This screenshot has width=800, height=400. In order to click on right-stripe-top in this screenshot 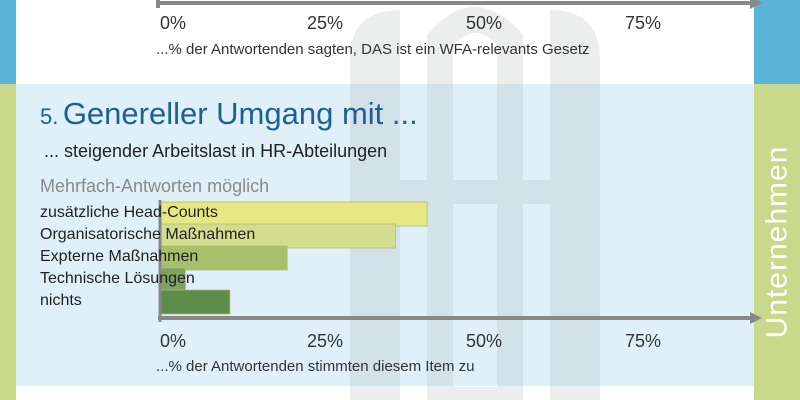, I will do `click(777, 42)`.